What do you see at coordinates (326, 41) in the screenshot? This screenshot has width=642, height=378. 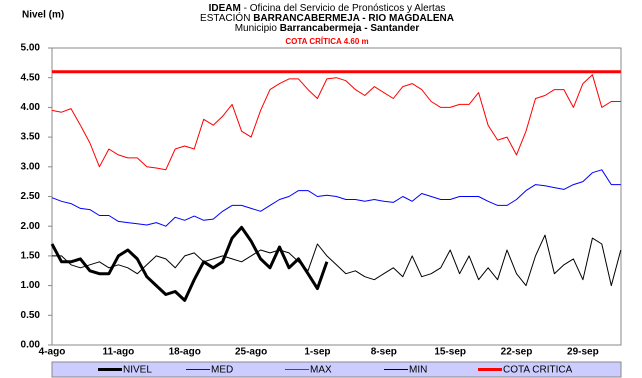 I see `annotation: COTA CRÍTICA 4.60 m` at bounding box center [326, 41].